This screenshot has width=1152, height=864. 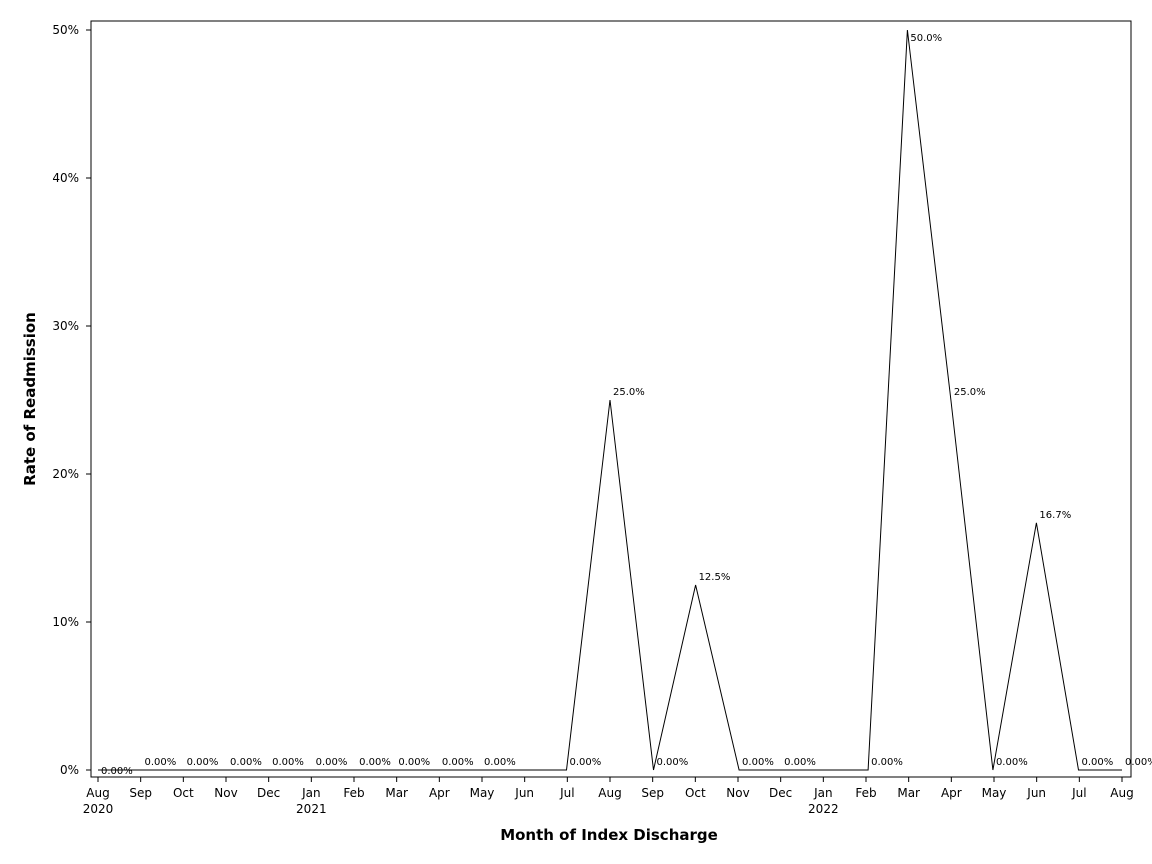 I want to click on y-axis: 0% 10% 20% 30% 40% 50%, so click(x=71, y=400).